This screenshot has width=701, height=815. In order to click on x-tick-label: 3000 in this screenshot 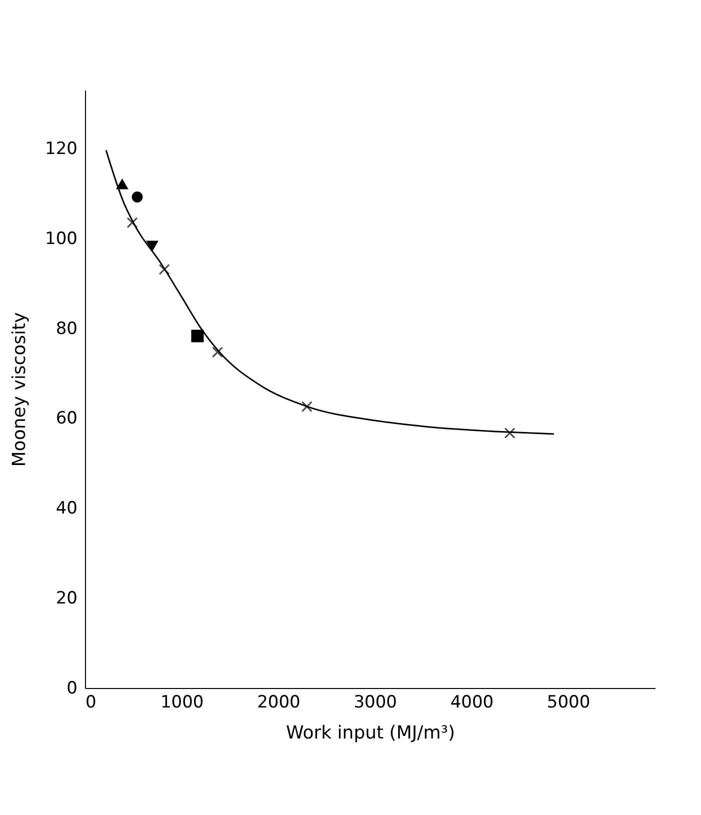, I will do `click(375, 702)`.